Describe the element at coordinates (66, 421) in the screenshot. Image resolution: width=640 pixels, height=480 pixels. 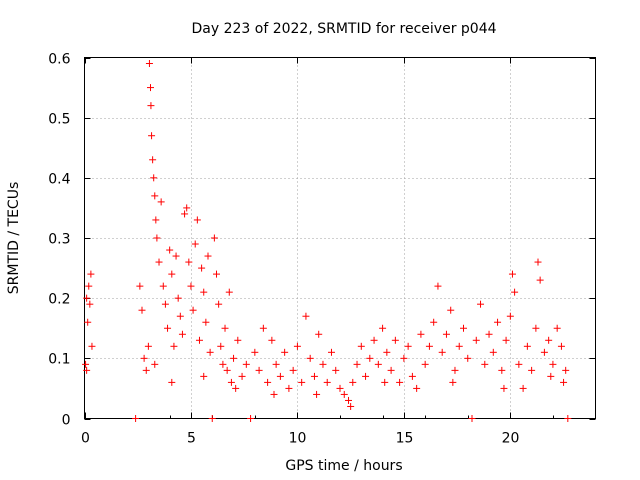
I see `y-tick-label: 0` at that location.